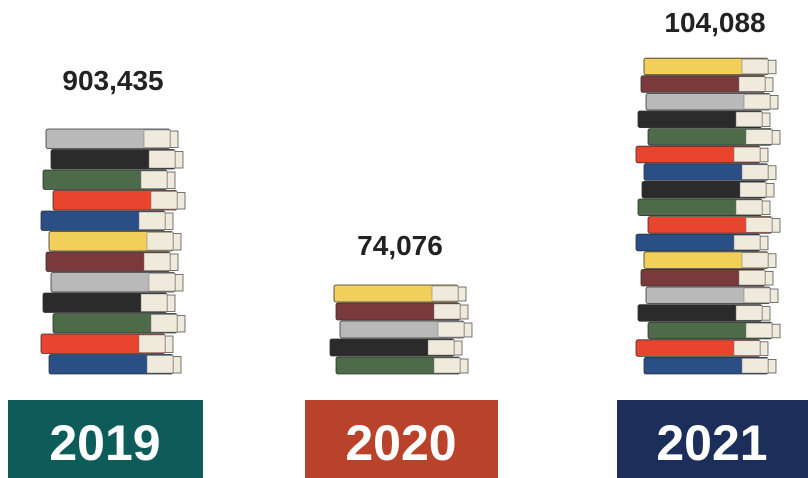 This screenshot has width=808, height=478. Describe the element at coordinates (400, 443) in the screenshot. I see `year-label: 2020` at that location.